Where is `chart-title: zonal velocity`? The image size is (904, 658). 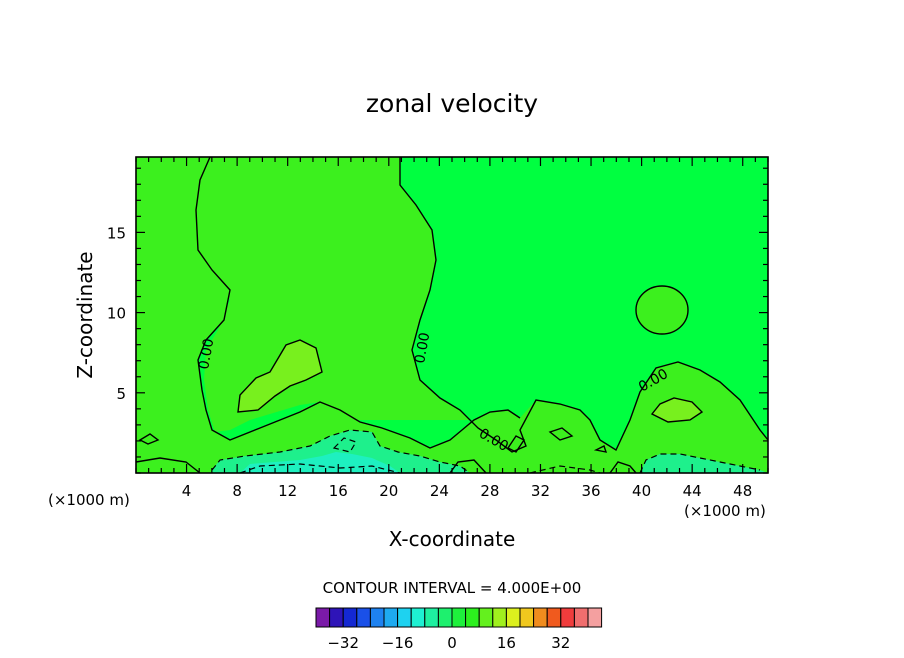 chart-title: zonal velocity is located at coordinates (452, 103).